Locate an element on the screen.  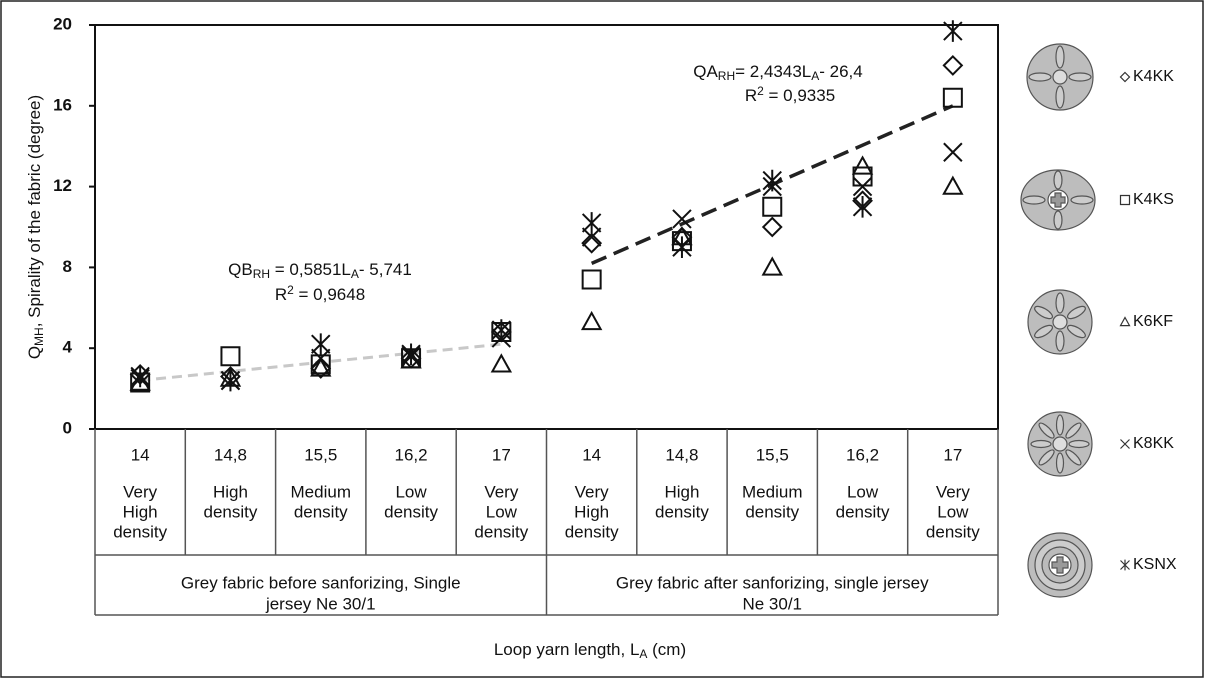
legend-label: K8KK is located at coordinates (1153, 443).